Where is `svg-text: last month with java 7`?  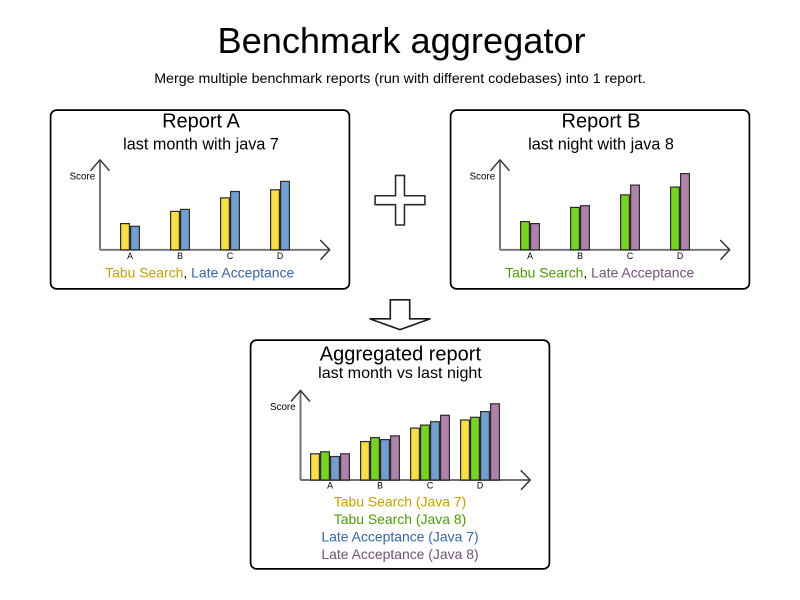 svg-text: last month with java 7 is located at coordinates (201, 144).